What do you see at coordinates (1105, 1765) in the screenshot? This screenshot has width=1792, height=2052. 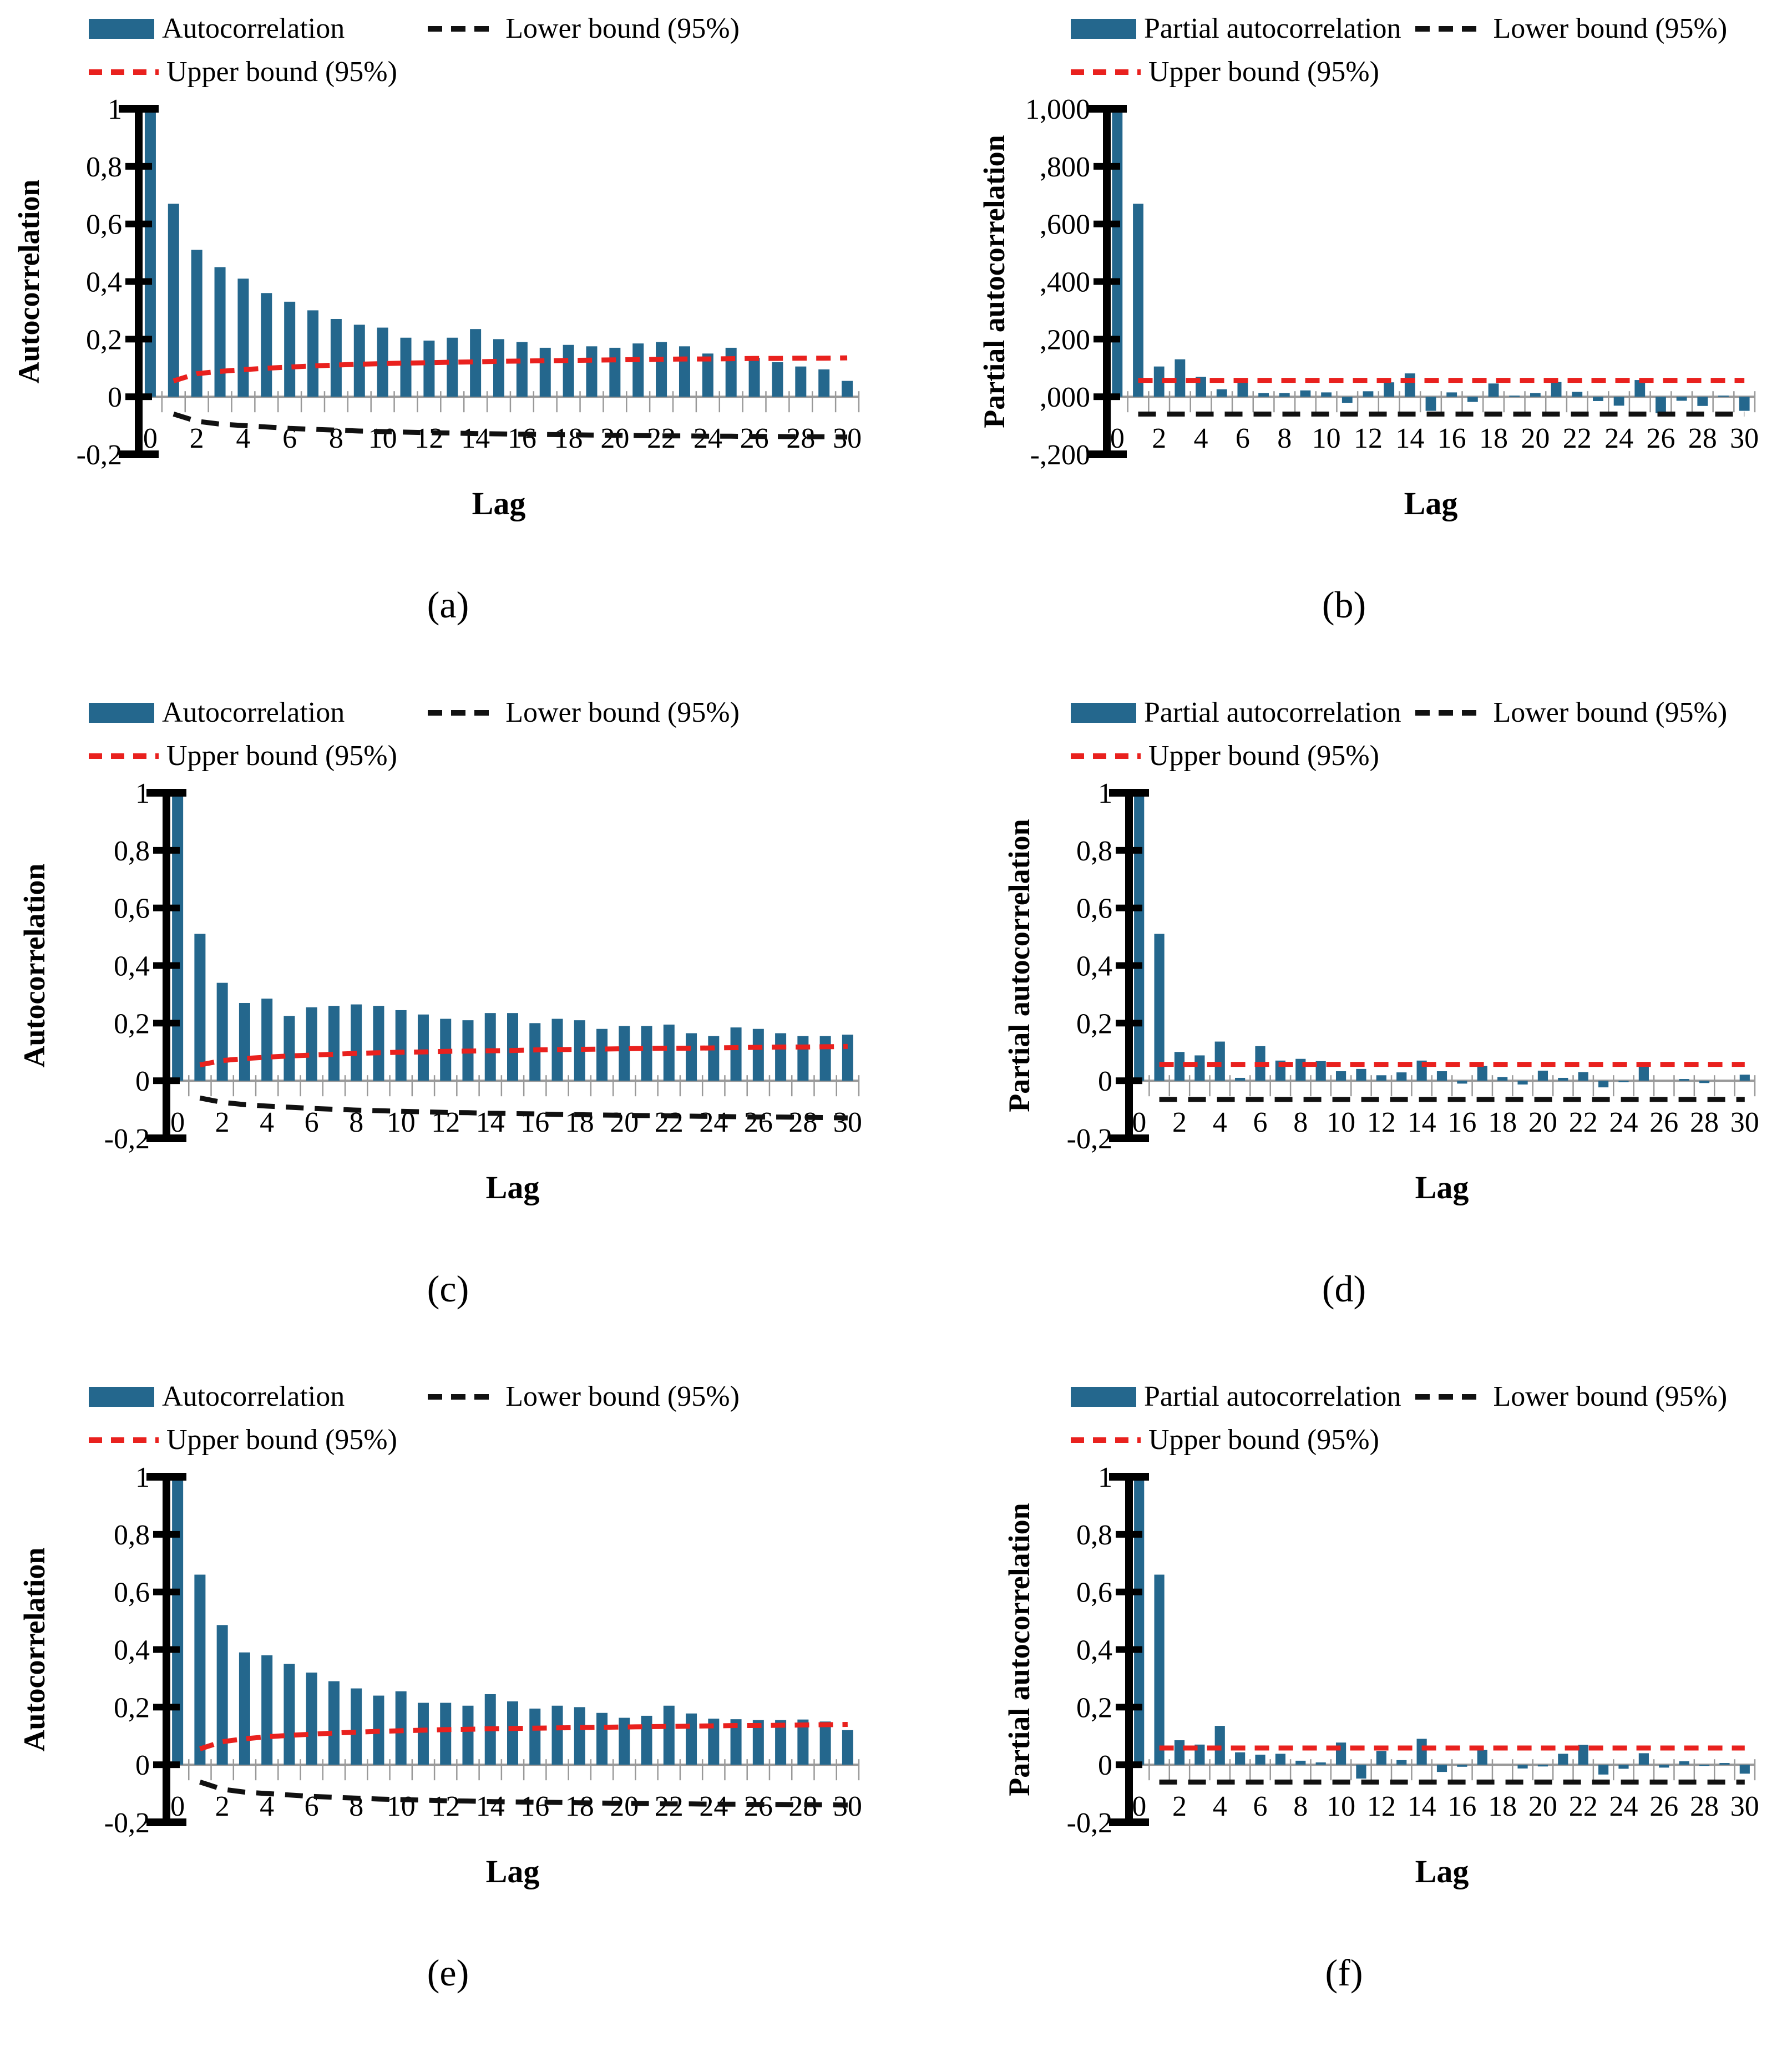 I see `y-tick-label: 0` at bounding box center [1105, 1765].